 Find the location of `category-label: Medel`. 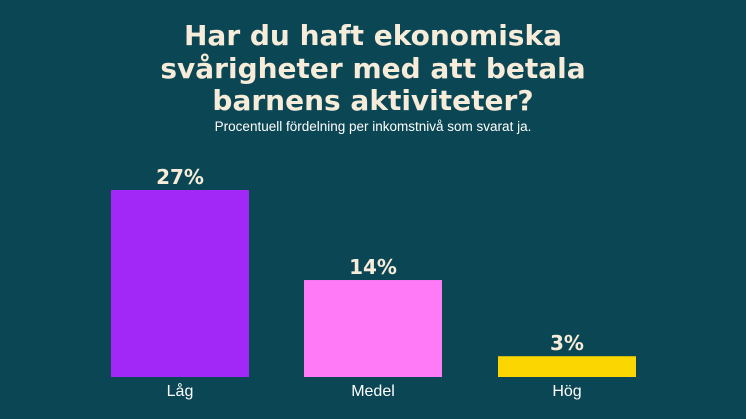

category-label: Medel is located at coordinates (373, 391).